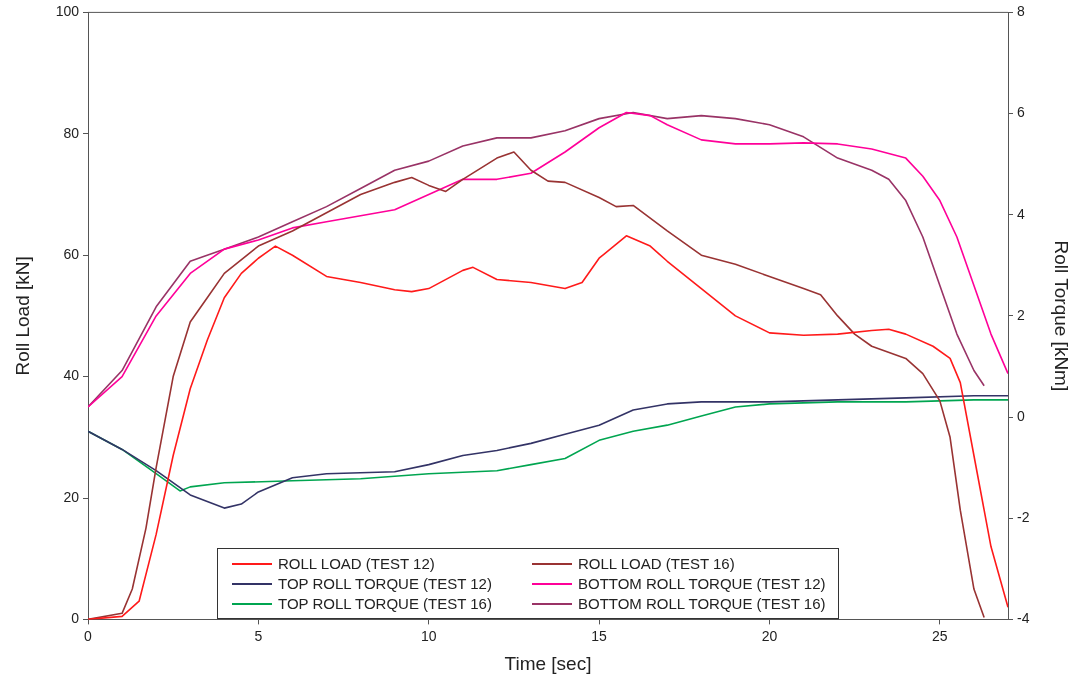  Describe the element at coordinates (701, 604) in the screenshot. I see `legend-label: BOTTOM ROLL TORQUE (TEST 16)` at that location.